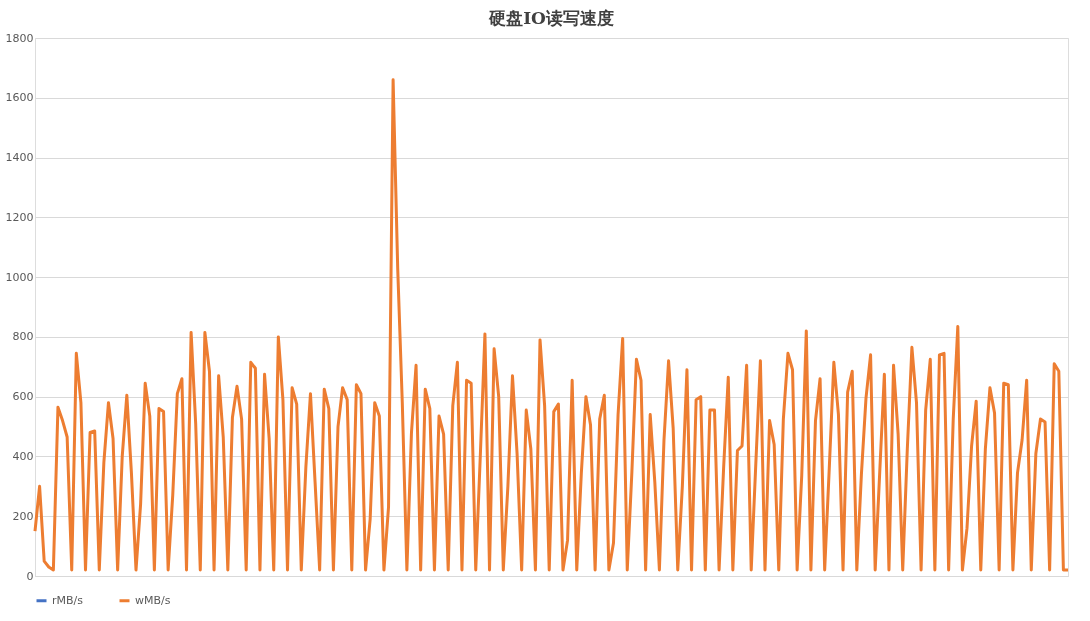 The image size is (1090, 621). Describe the element at coordinates (23, 397) in the screenshot. I see `y-tick-label: 600` at that location.